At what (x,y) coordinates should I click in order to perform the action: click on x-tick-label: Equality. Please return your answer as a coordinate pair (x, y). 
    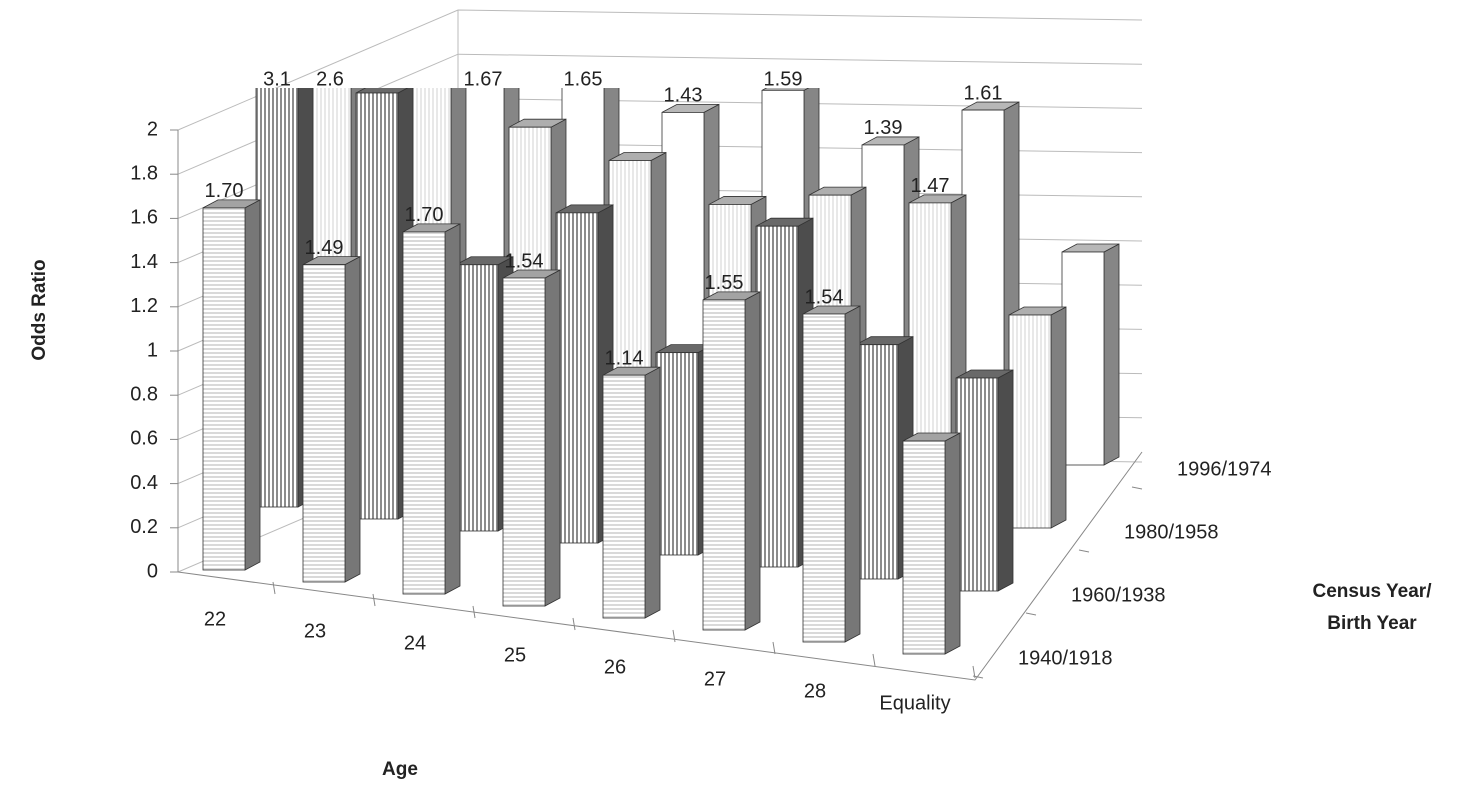
    Looking at the image, I should click on (914, 703).